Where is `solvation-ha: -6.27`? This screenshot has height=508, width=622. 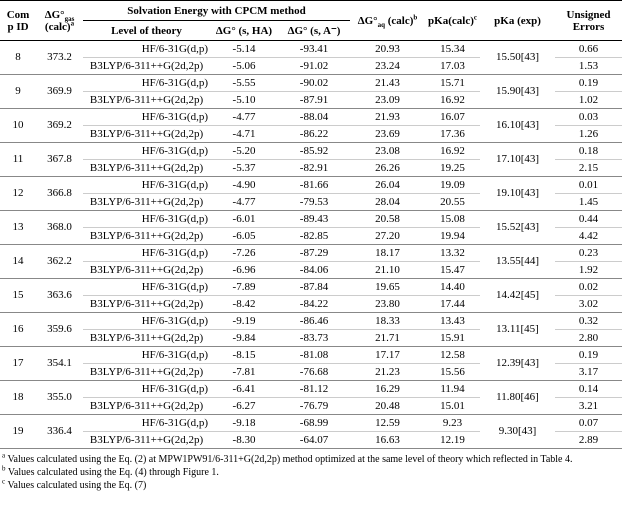 solvation-ha: -6.27 is located at coordinates (244, 406).